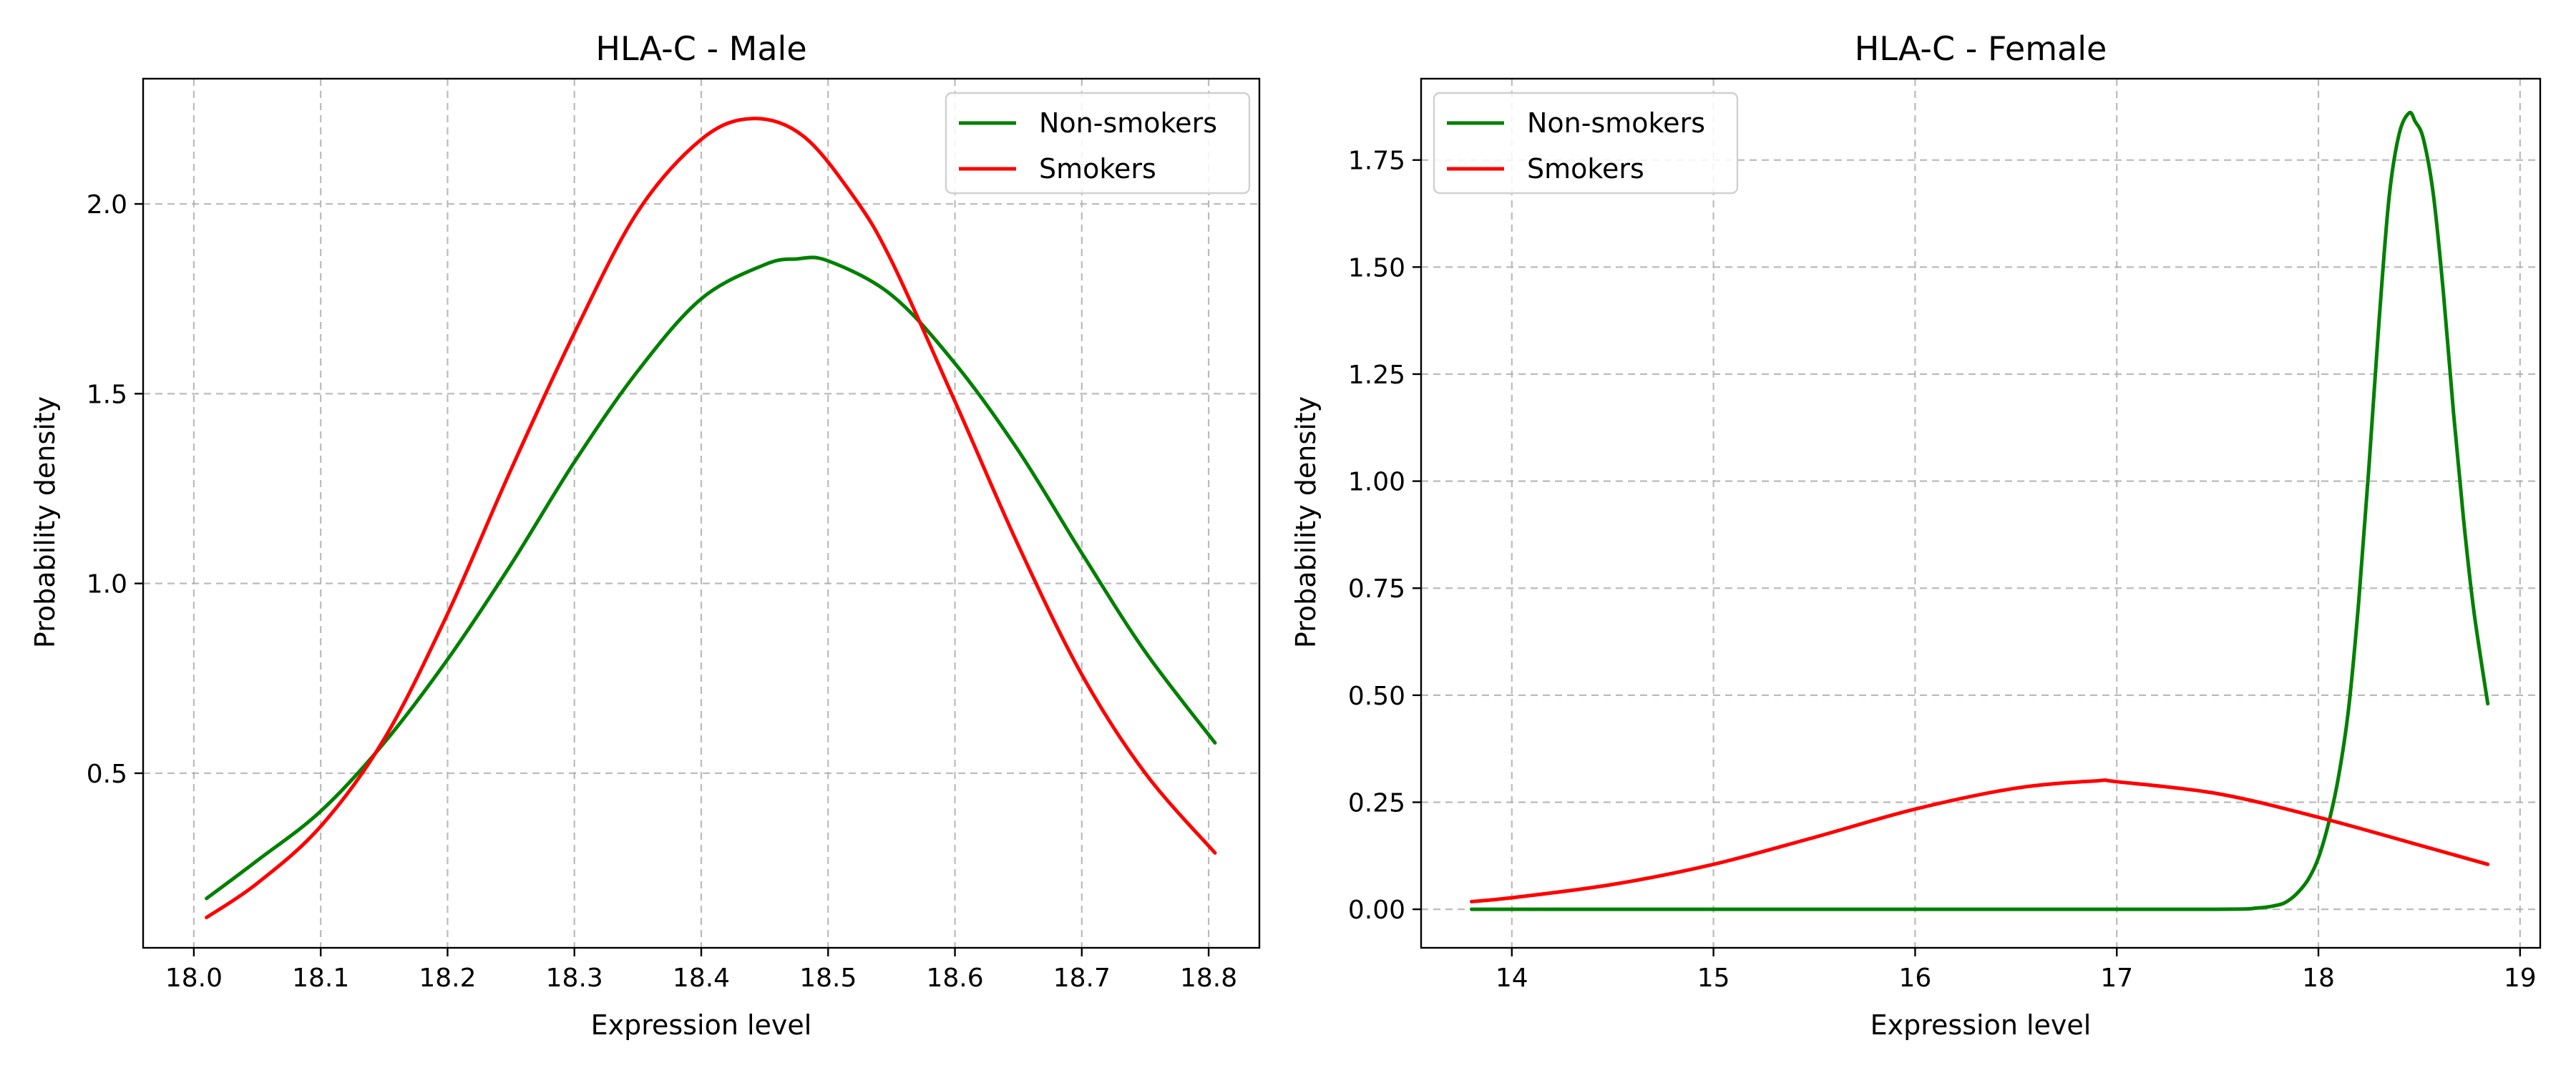 The width and height of the screenshot is (2576, 1073). What do you see at coordinates (1376, 375) in the screenshot?
I see `y-tick-label: 1.25` at bounding box center [1376, 375].